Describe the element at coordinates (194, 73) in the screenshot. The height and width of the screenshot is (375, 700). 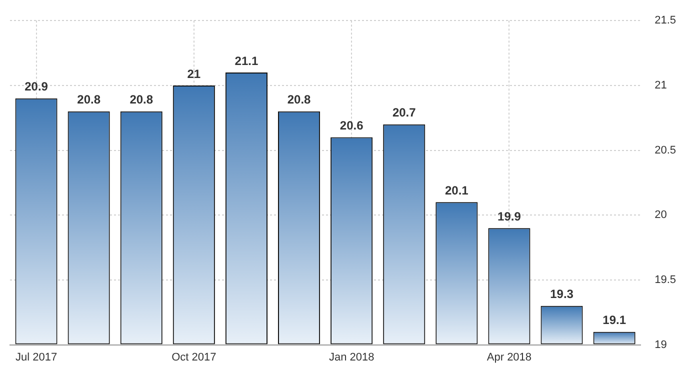
I see `data-label: 21` at that location.